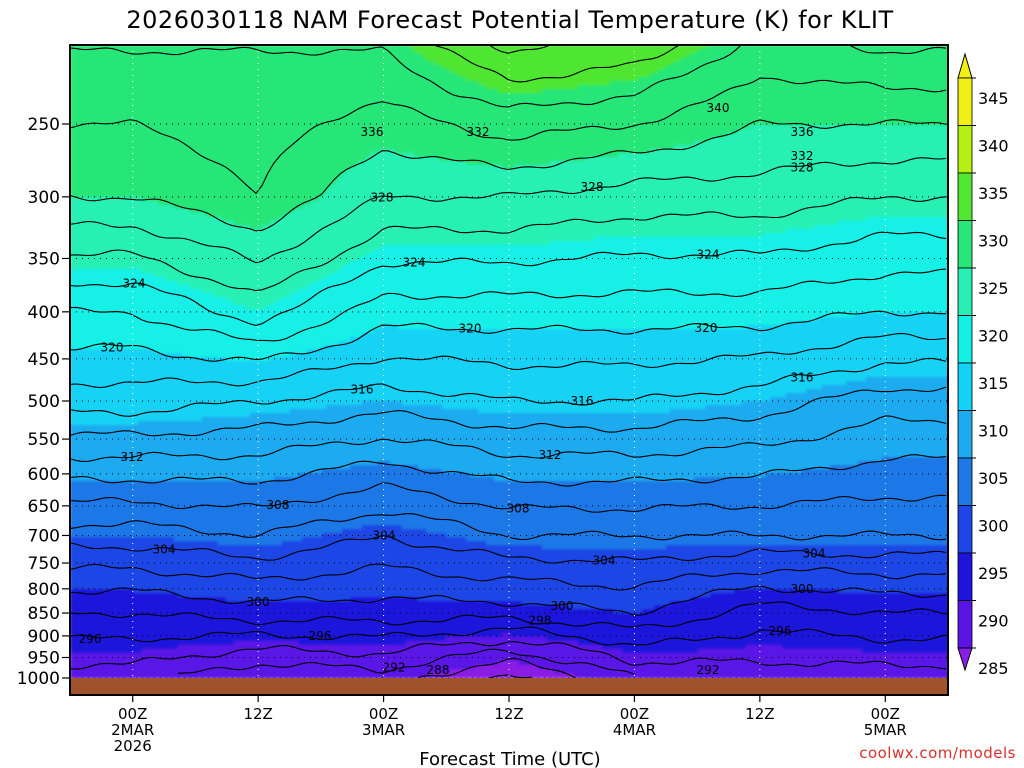 The width and height of the screenshot is (1024, 768). I want to click on y-tick-label: 500, so click(44, 402).